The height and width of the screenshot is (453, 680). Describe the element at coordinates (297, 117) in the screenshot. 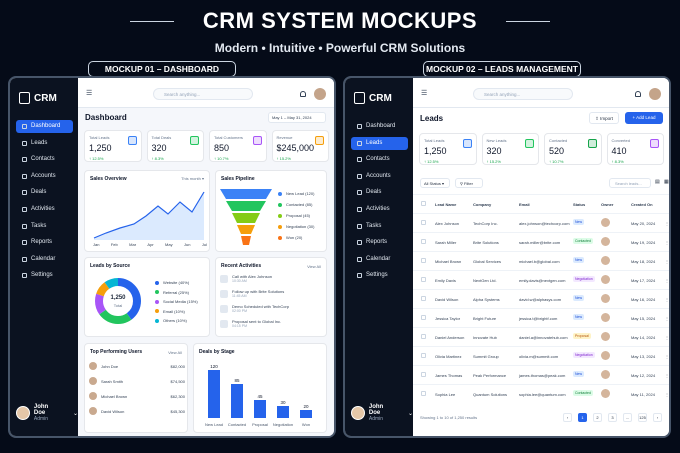

I see `date-range-picker: May 1 – May 31, 2024` at that location.